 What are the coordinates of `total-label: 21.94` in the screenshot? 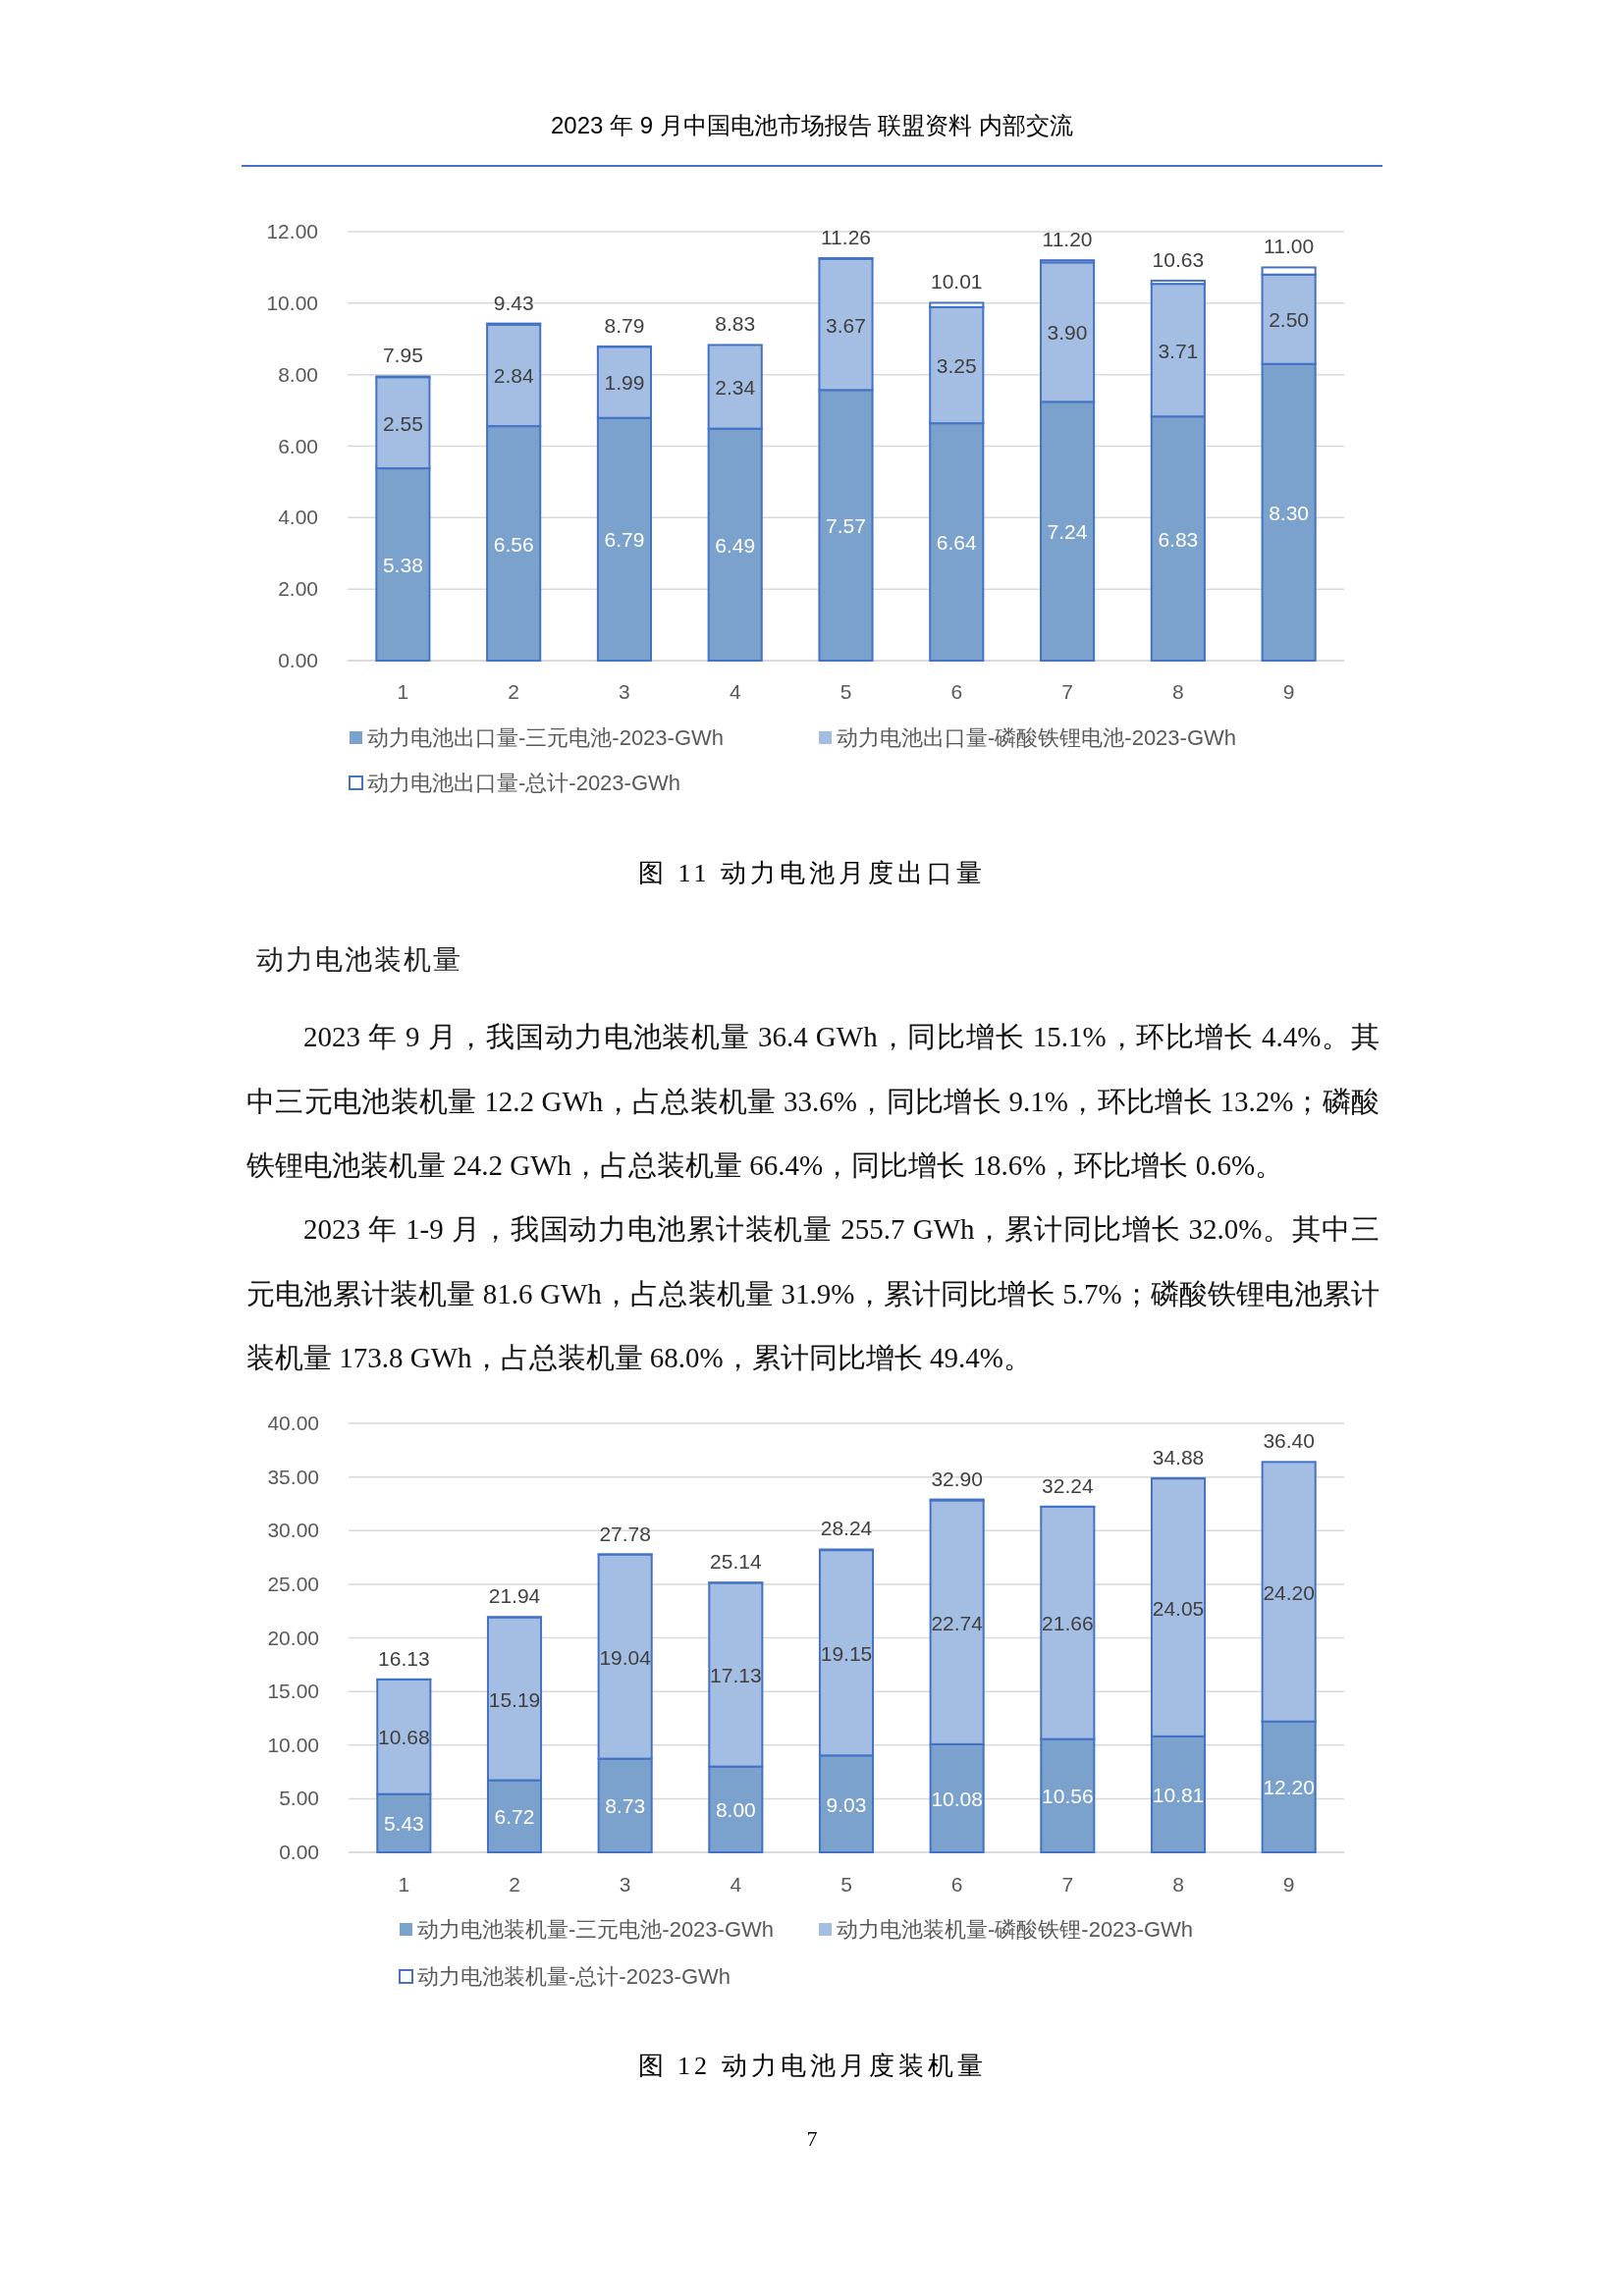 It's located at (514, 1596).